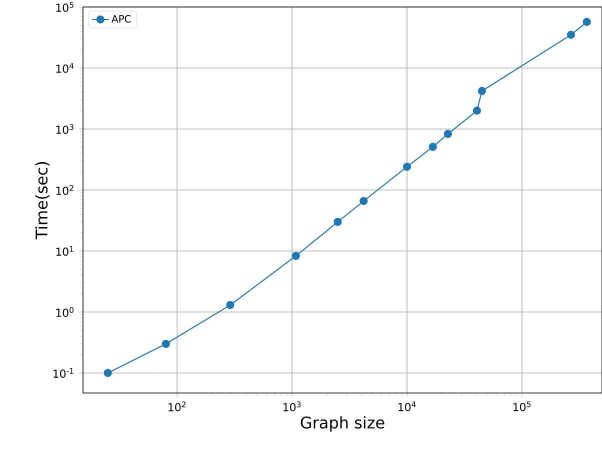  Describe the element at coordinates (65, 190) in the screenshot. I see `y-tick-label: 10$^{2}$` at that location.